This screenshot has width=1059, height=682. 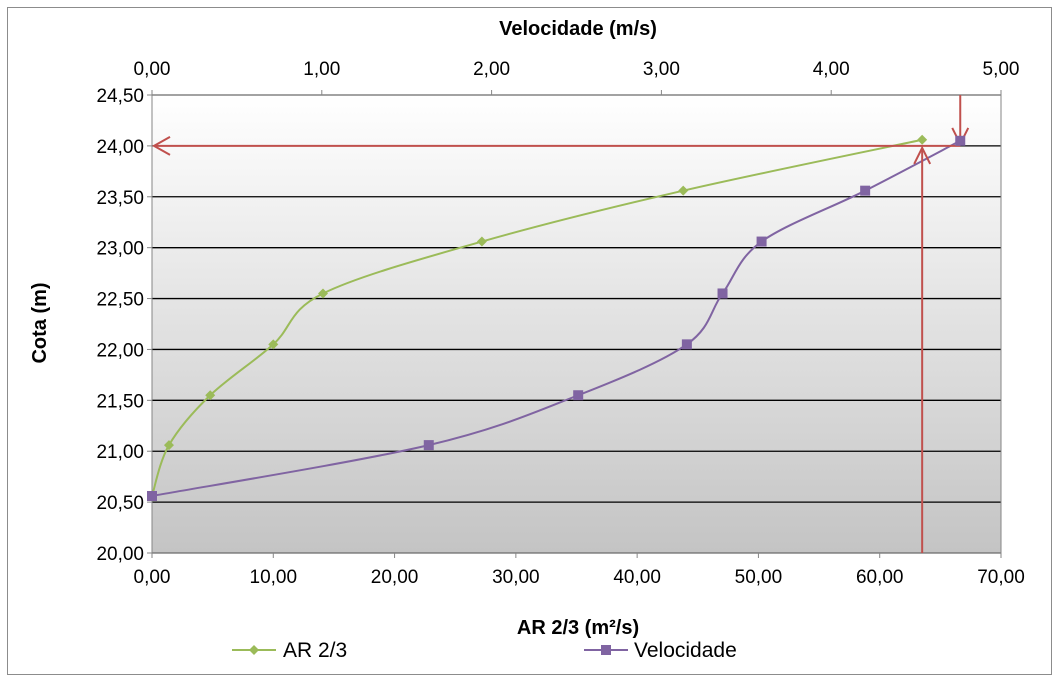 I want to click on legend-label-ar: AR 2/3, so click(x=315, y=650).